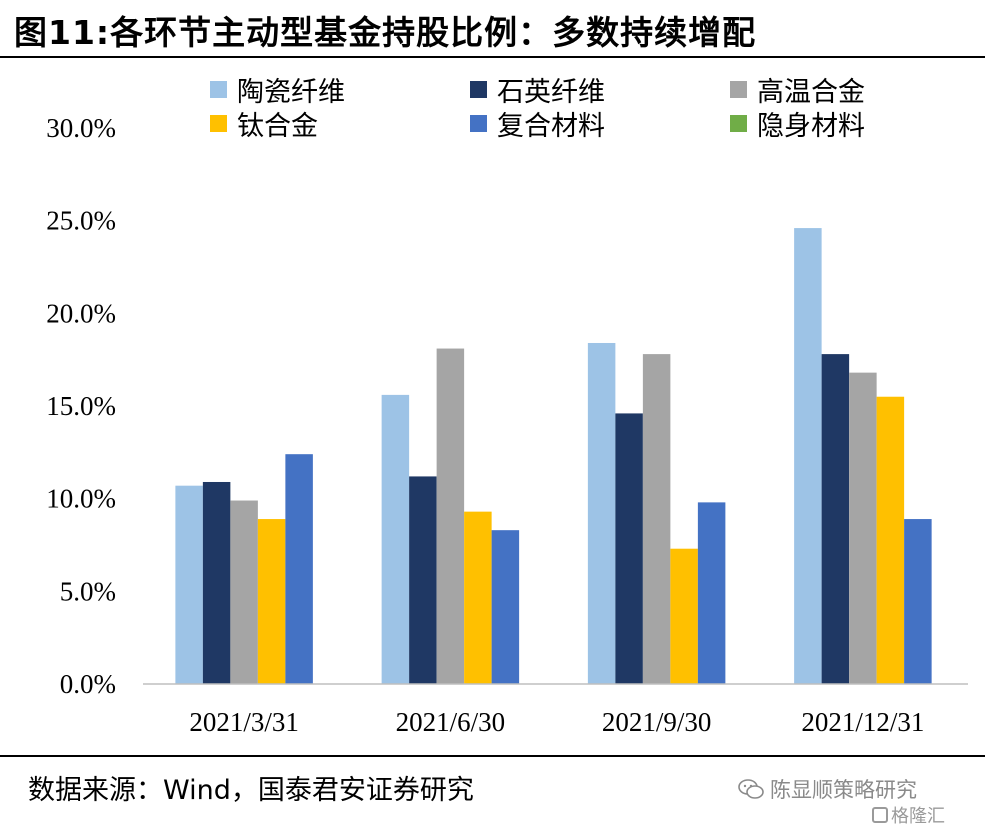 The height and width of the screenshot is (828, 985). What do you see at coordinates (88, 684) in the screenshot?
I see `y-tick-label: 0.0%` at bounding box center [88, 684].